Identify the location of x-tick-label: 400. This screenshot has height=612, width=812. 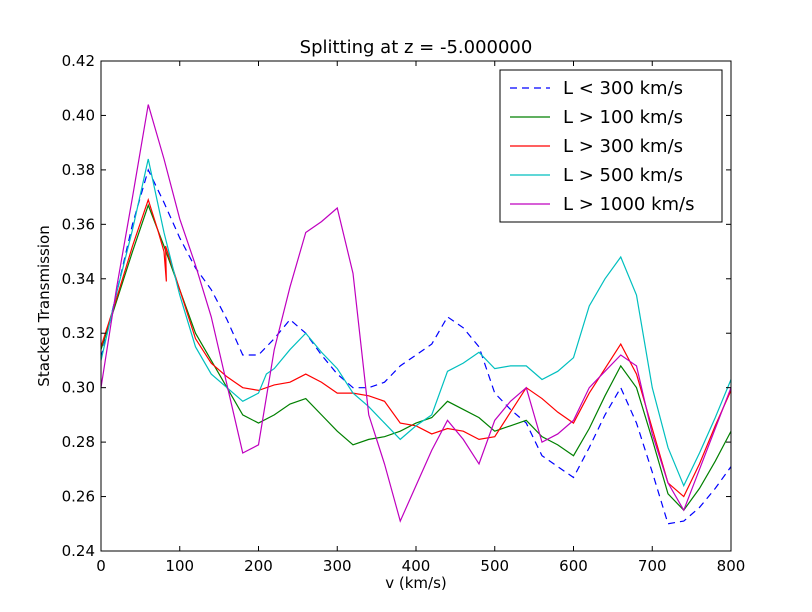
(416, 566).